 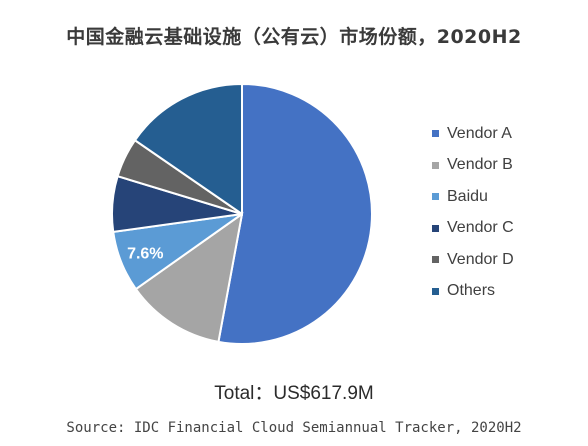 I want to click on legend-label: Vendor C, so click(x=480, y=228).